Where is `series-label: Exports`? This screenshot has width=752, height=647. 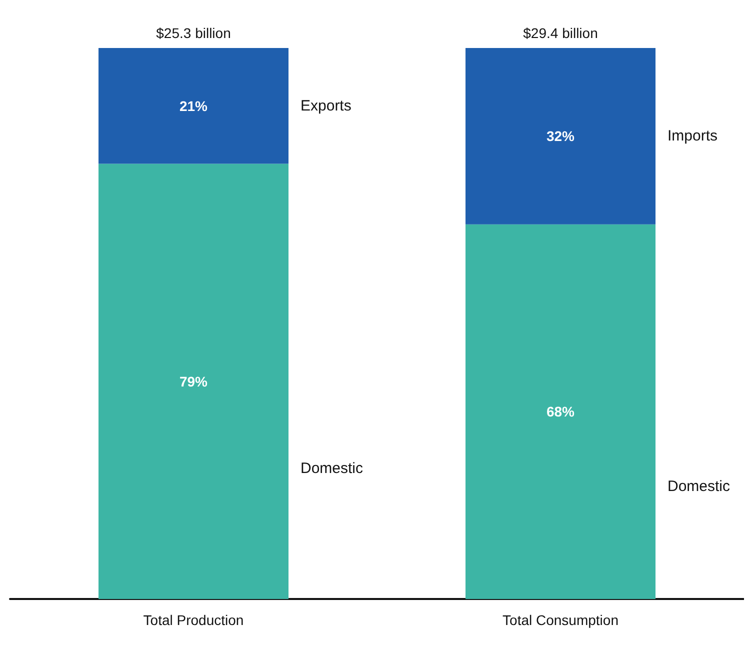
series-label: Exports is located at coordinates (326, 105).